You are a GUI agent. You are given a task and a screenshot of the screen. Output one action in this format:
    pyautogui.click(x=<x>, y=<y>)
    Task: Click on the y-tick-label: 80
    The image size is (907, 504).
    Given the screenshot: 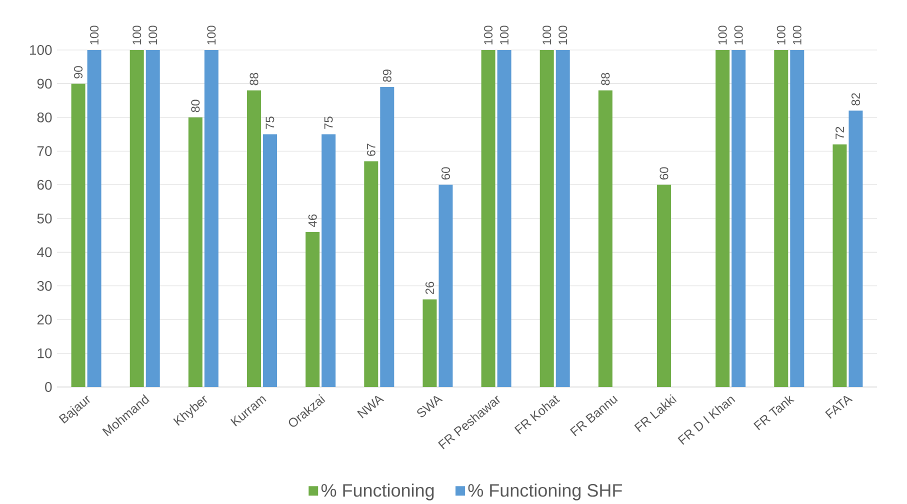 What is the action you would take?
    pyautogui.click(x=44, y=117)
    